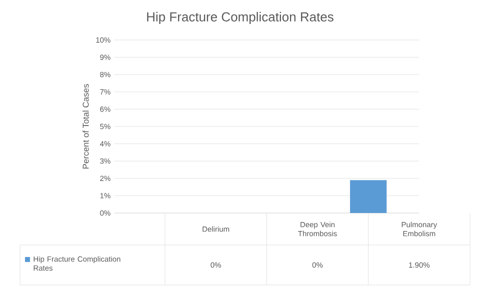  What do you see at coordinates (85, 126) in the screenshot?
I see `y-axis-title: Percent of Total Cases` at bounding box center [85, 126].